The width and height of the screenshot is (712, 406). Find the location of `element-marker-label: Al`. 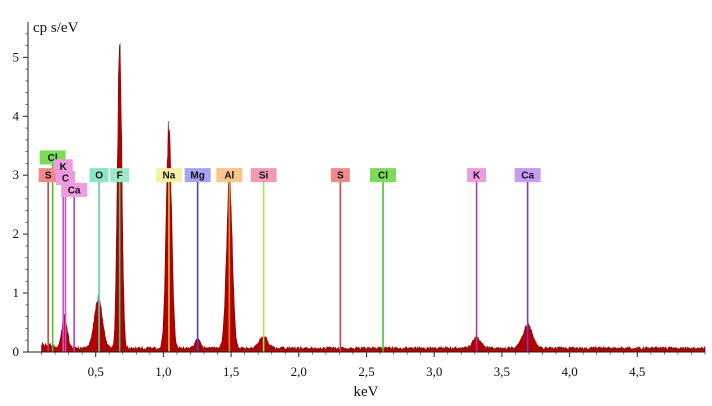

element-marker-label: Al is located at coordinates (229, 176).